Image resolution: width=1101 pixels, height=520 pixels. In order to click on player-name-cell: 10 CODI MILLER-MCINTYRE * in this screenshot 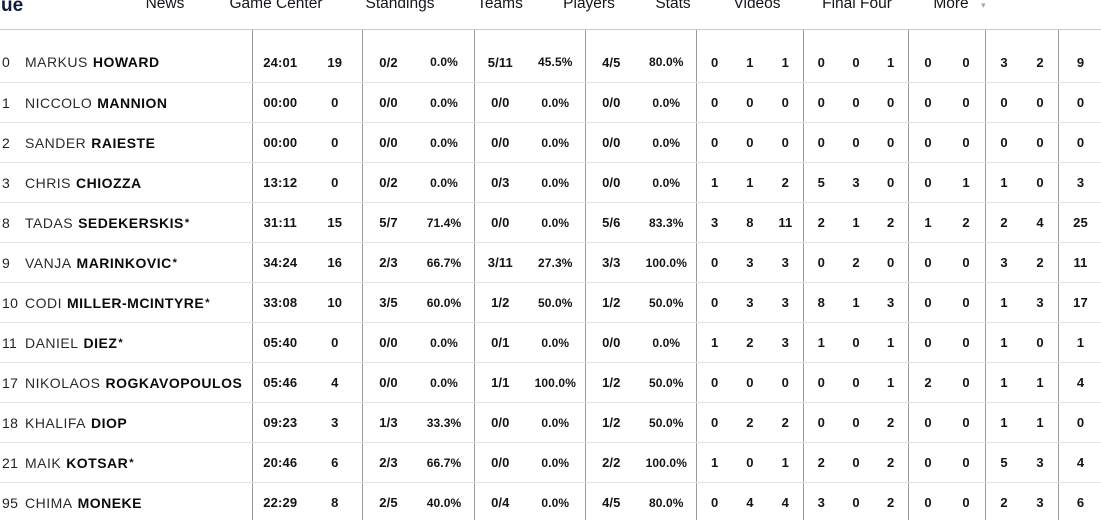, I will do `click(126, 302)`.